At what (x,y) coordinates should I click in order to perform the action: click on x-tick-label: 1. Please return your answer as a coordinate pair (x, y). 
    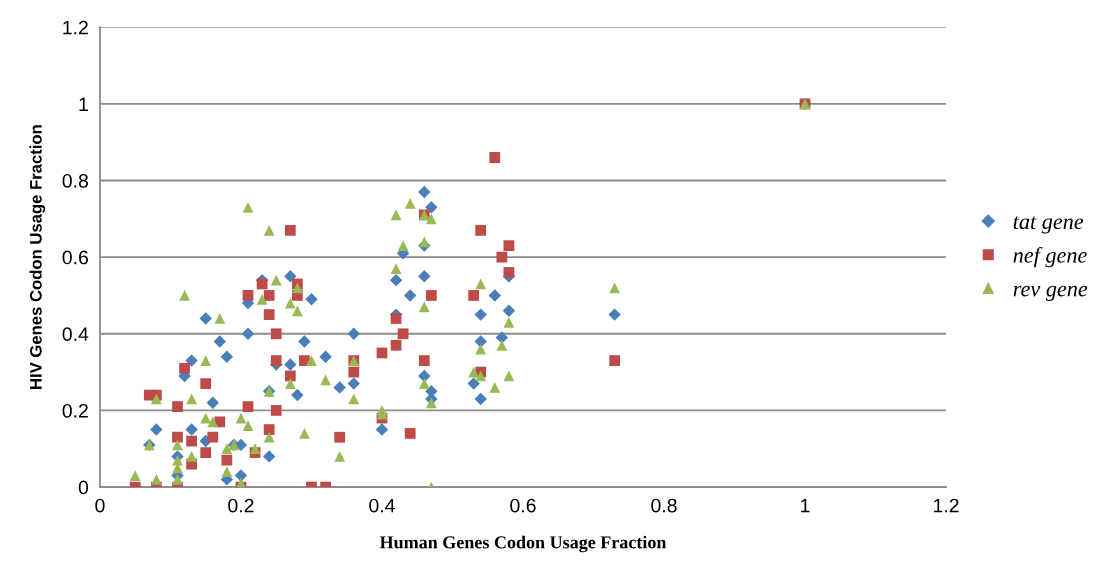
    Looking at the image, I should click on (805, 505).